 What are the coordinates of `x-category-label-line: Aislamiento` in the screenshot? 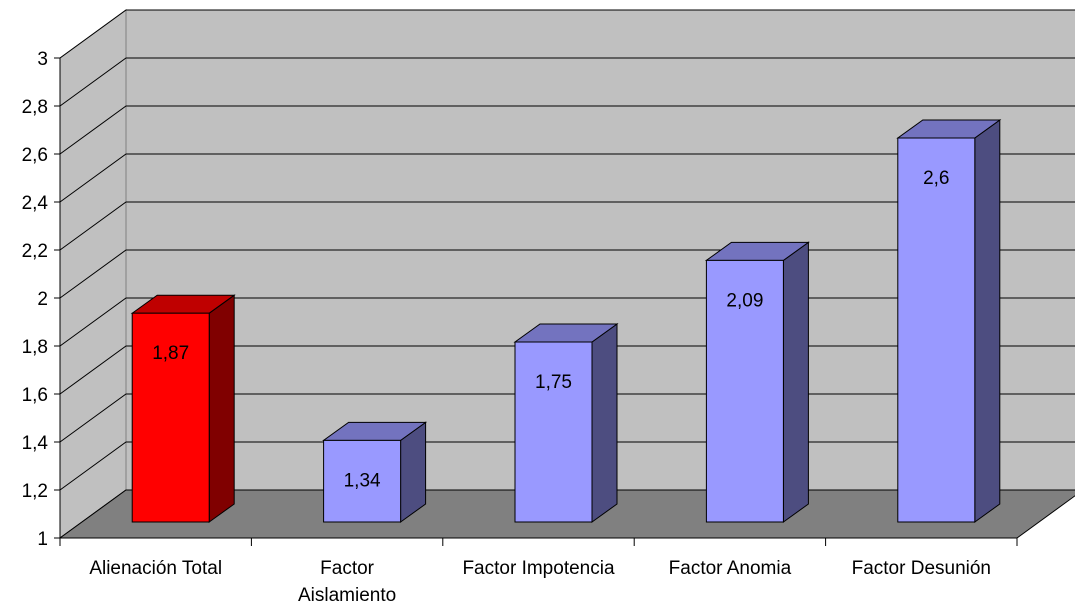 It's located at (347, 595).